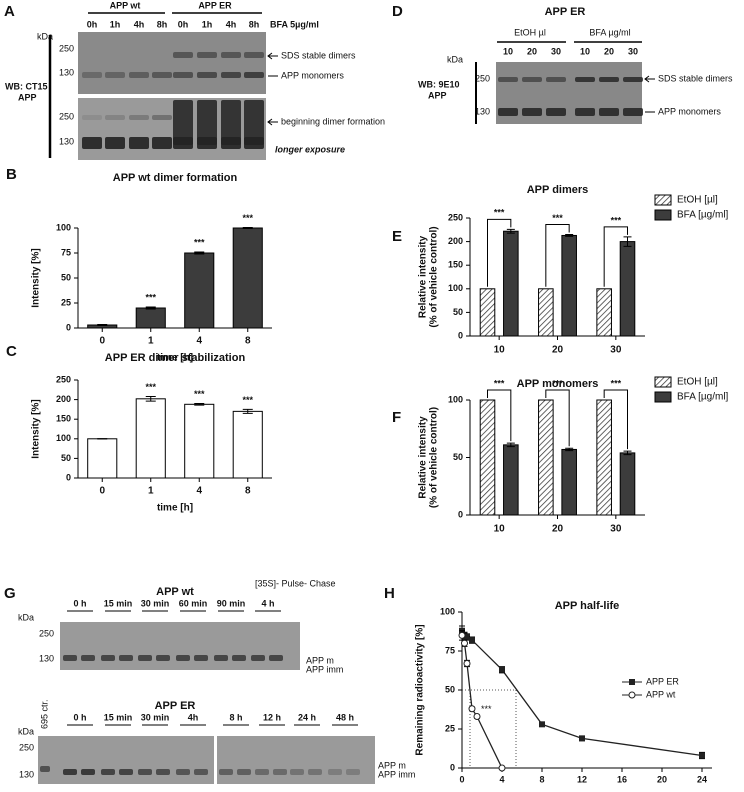  I want to click on lane-label: 30 min, so click(155, 717).